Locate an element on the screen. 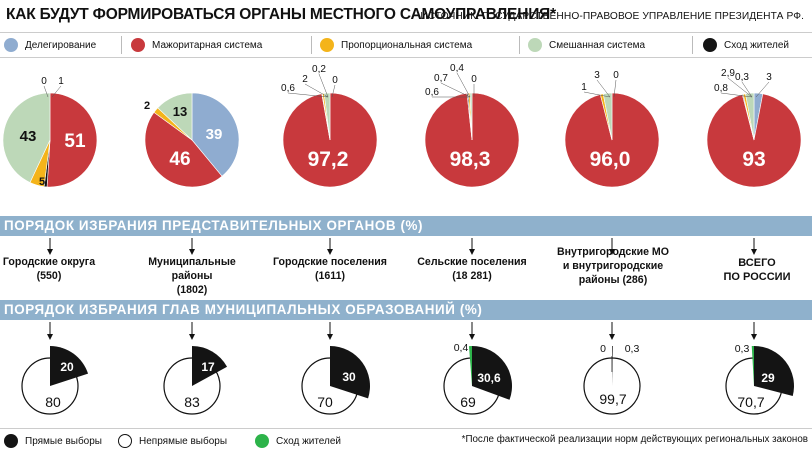  legend-item-assembly-heads: Сход жителей is located at coordinates (298, 441).